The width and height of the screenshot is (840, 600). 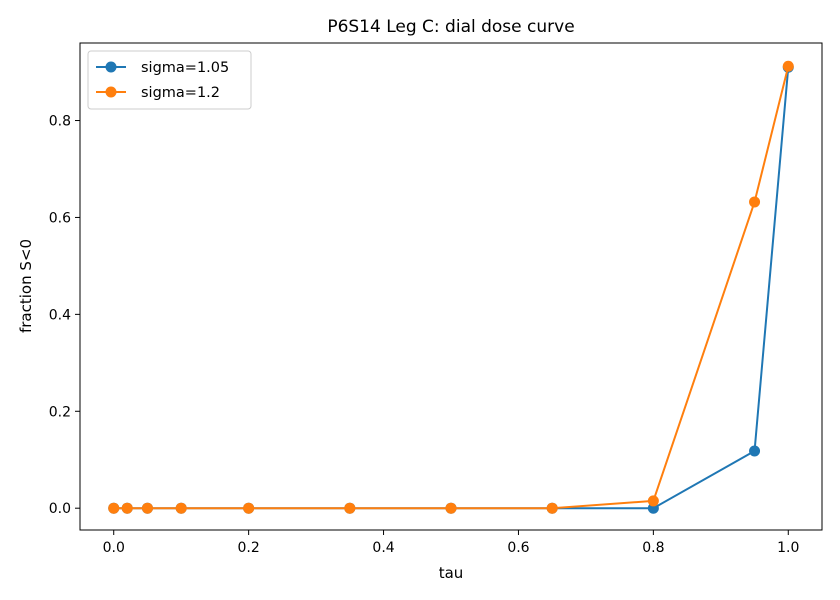 I want to click on x-tick-label: 0.4, so click(x=383, y=548).